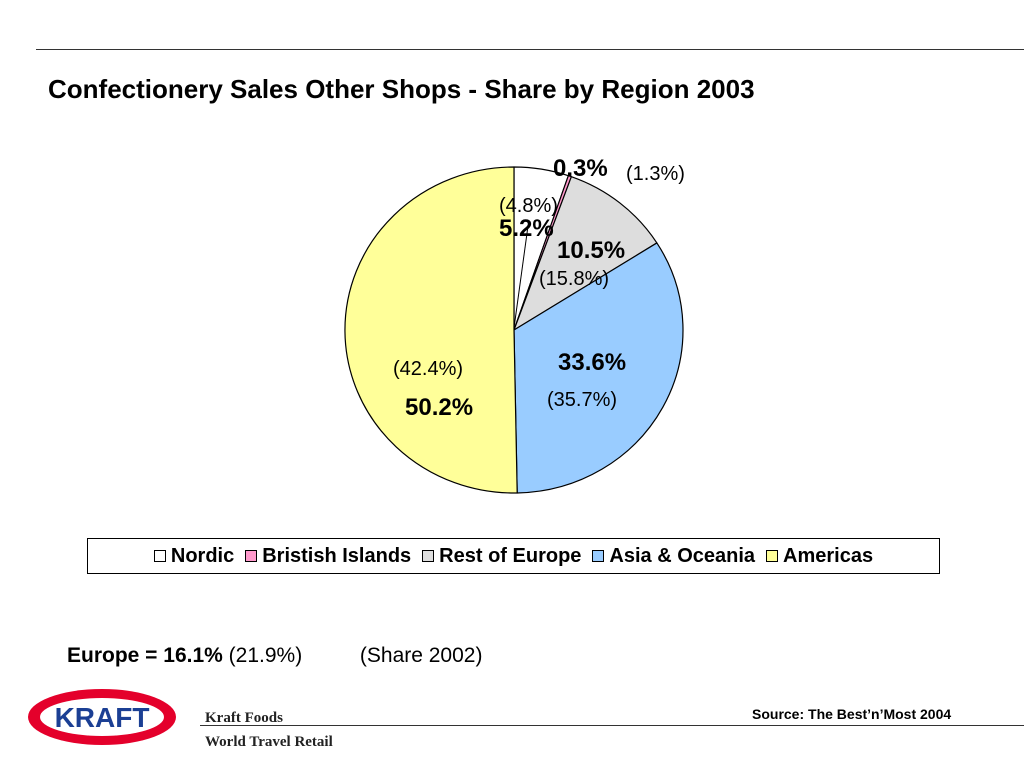 The width and height of the screenshot is (1024, 768). What do you see at coordinates (612, 725) in the screenshot?
I see `footer-divider` at bounding box center [612, 725].